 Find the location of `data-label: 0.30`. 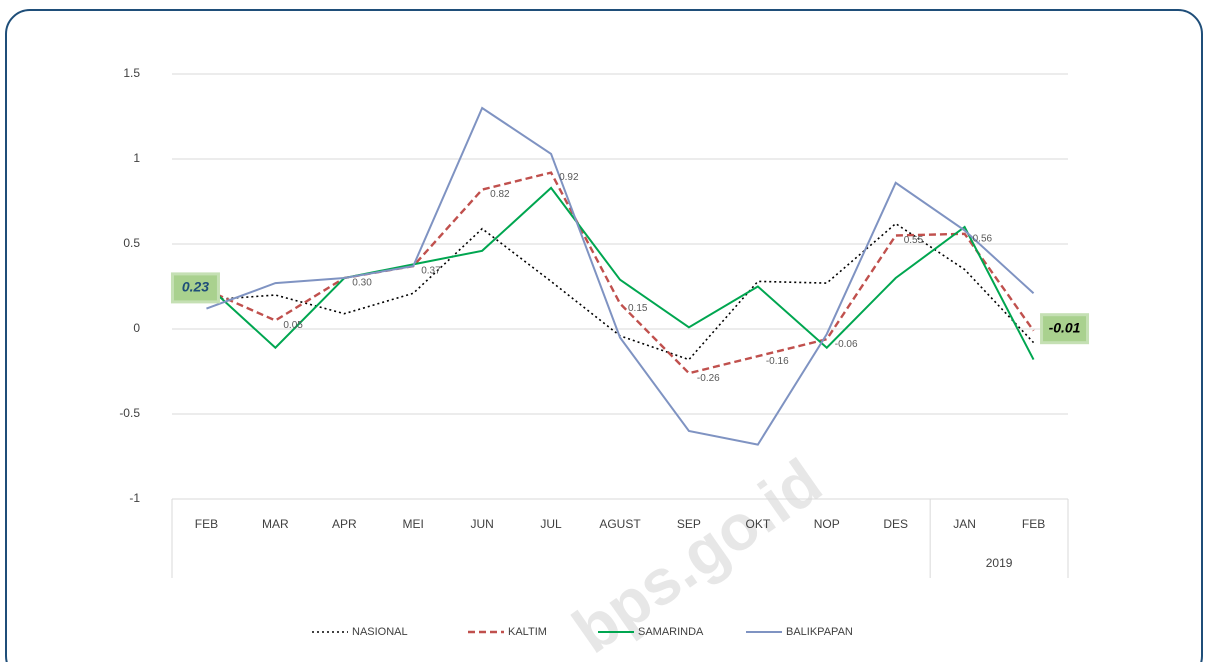

data-label: 0.30 is located at coordinates (362, 283).